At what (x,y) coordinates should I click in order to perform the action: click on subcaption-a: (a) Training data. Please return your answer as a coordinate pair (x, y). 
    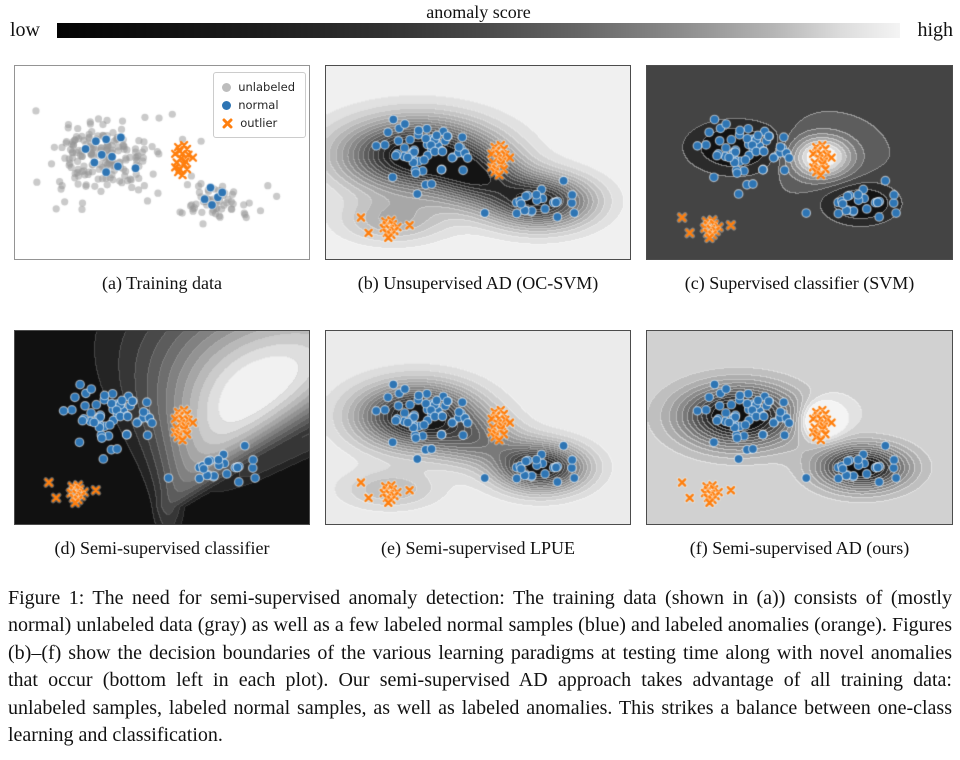
    Looking at the image, I should click on (162, 283).